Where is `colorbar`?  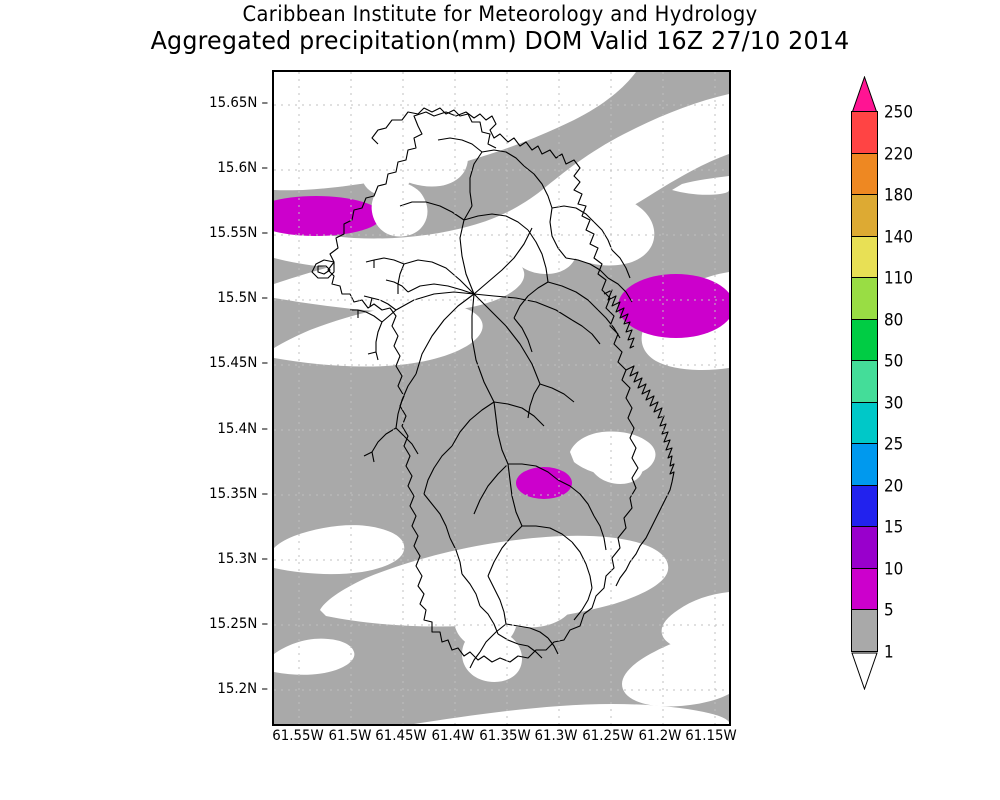
colorbar is located at coordinates (864, 381).